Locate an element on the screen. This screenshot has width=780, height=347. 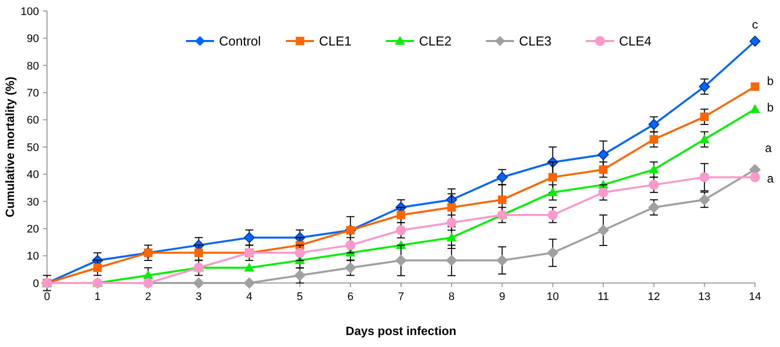
x-axis-title: Days post infection is located at coordinates (401, 331).